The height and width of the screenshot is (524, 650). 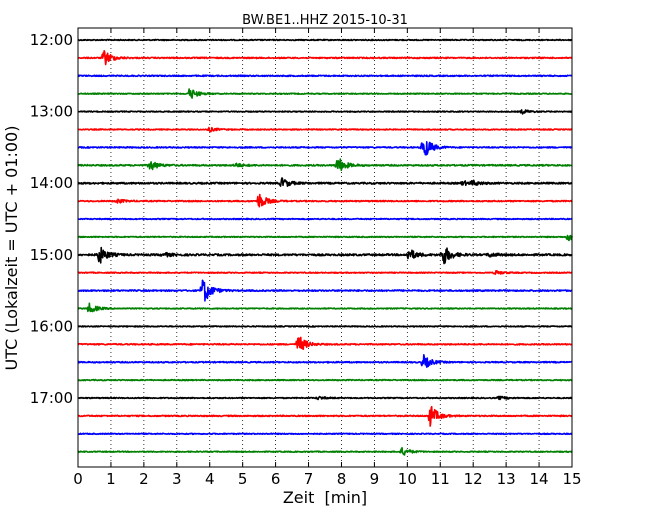 What do you see at coordinates (325, 307) in the screenshot?
I see `trace-15:45` at bounding box center [325, 307].